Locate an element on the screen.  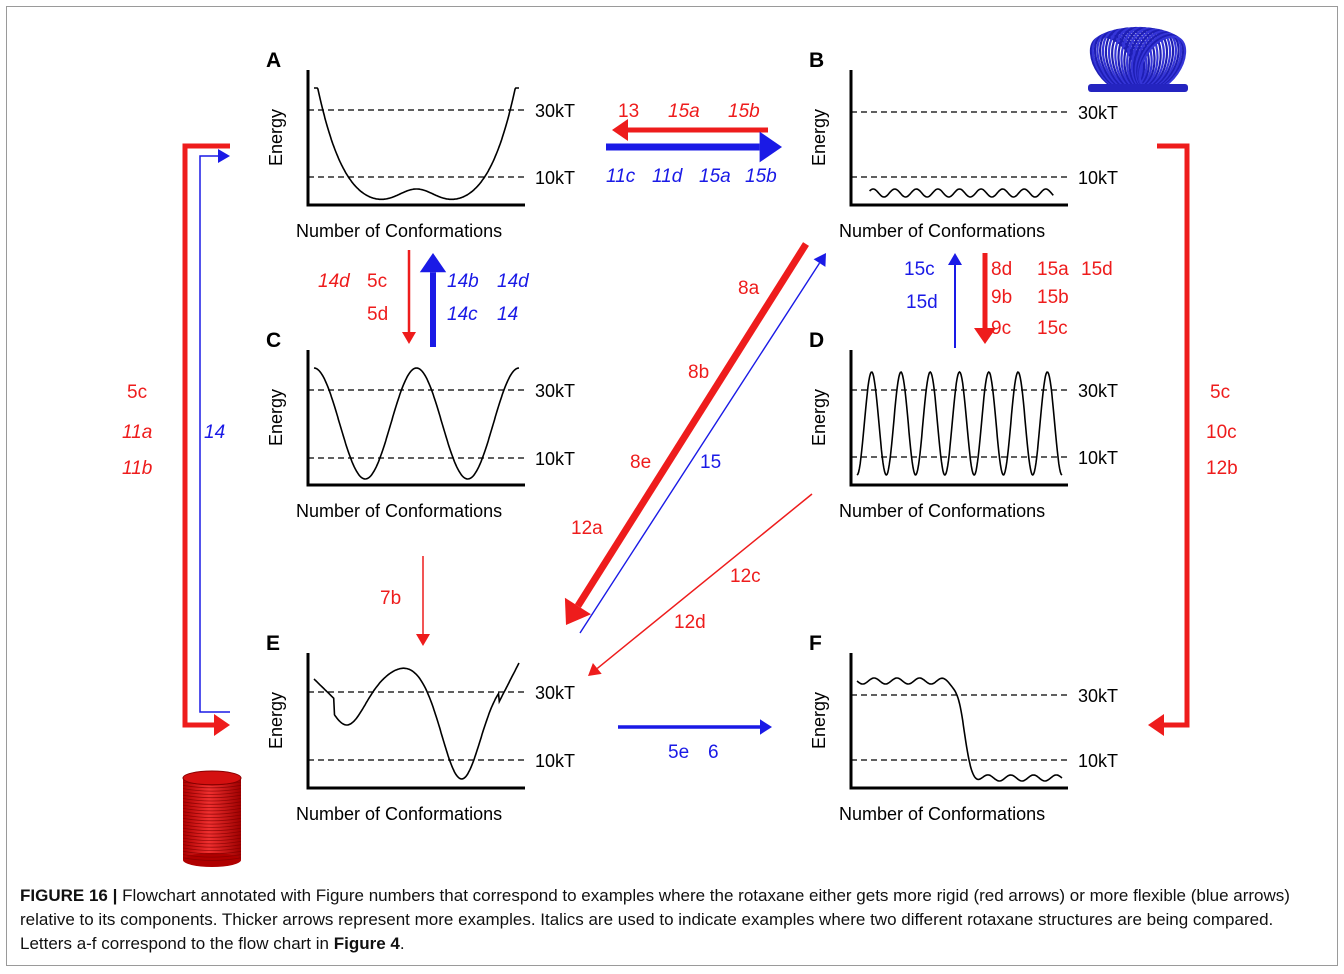
arrow-label: 12b is located at coordinates (1222, 468).